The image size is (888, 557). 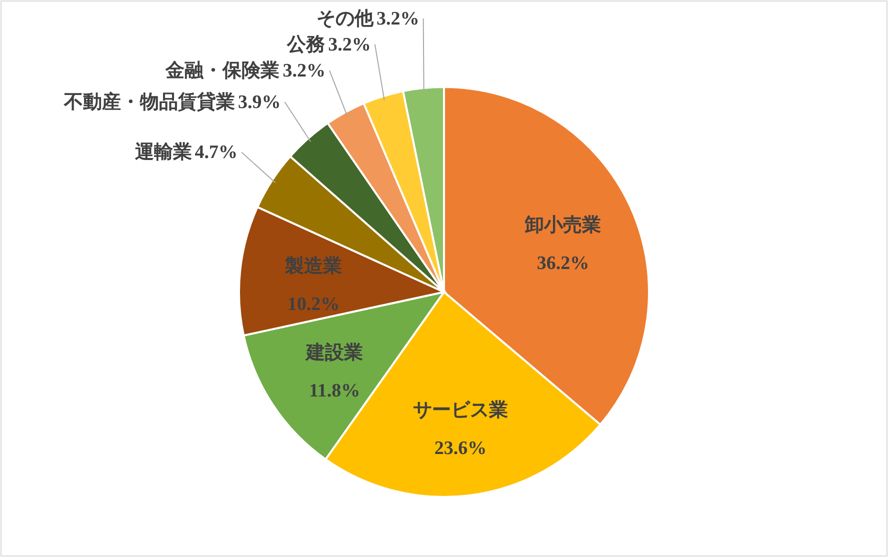 What do you see at coordinates (222, 71) in the screenshot?
I see `slice-label: 金融・保険業` at bounding box center [222, 71].